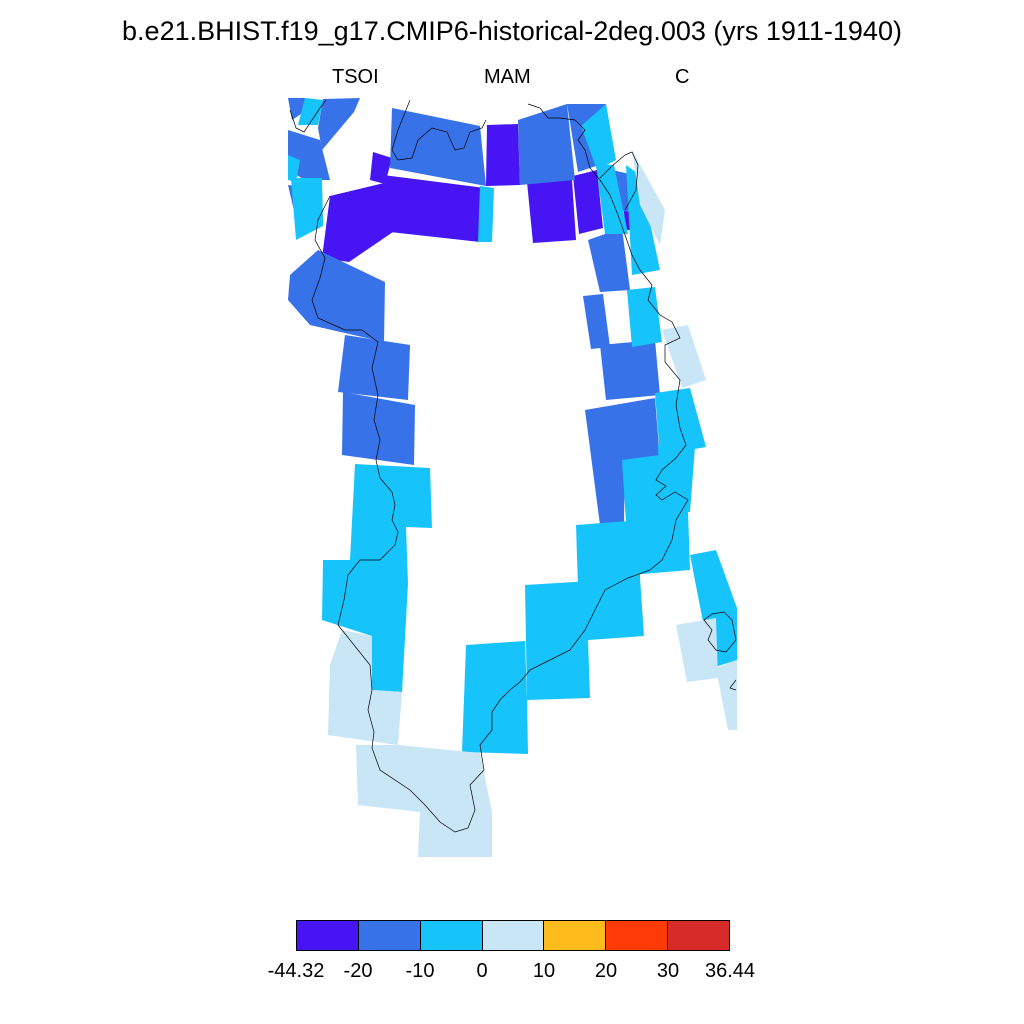 The image size is (1024, 1024). Describe the element at coordinates (668, 971) in the screenshot. I see `colorbar-label: 30` at that location.